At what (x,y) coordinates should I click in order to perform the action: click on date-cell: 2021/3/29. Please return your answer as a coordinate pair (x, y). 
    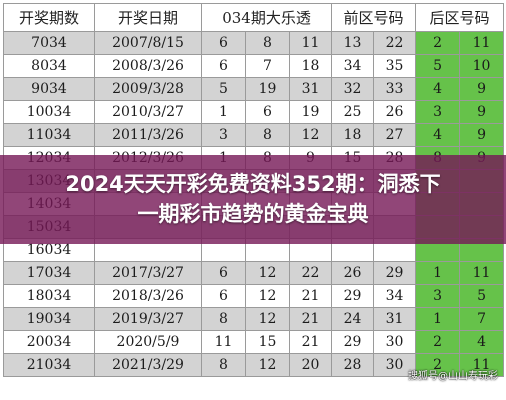
    Looking at the image, I should click on (148, 365).